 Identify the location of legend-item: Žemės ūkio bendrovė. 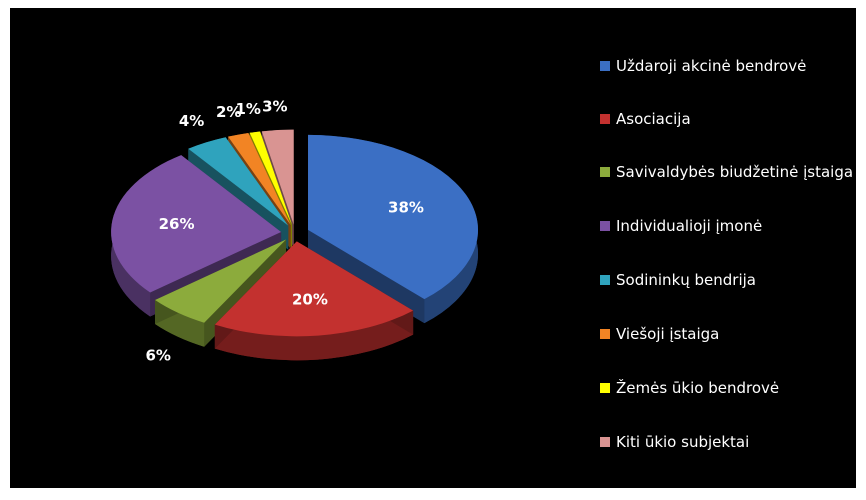
(733, 388).